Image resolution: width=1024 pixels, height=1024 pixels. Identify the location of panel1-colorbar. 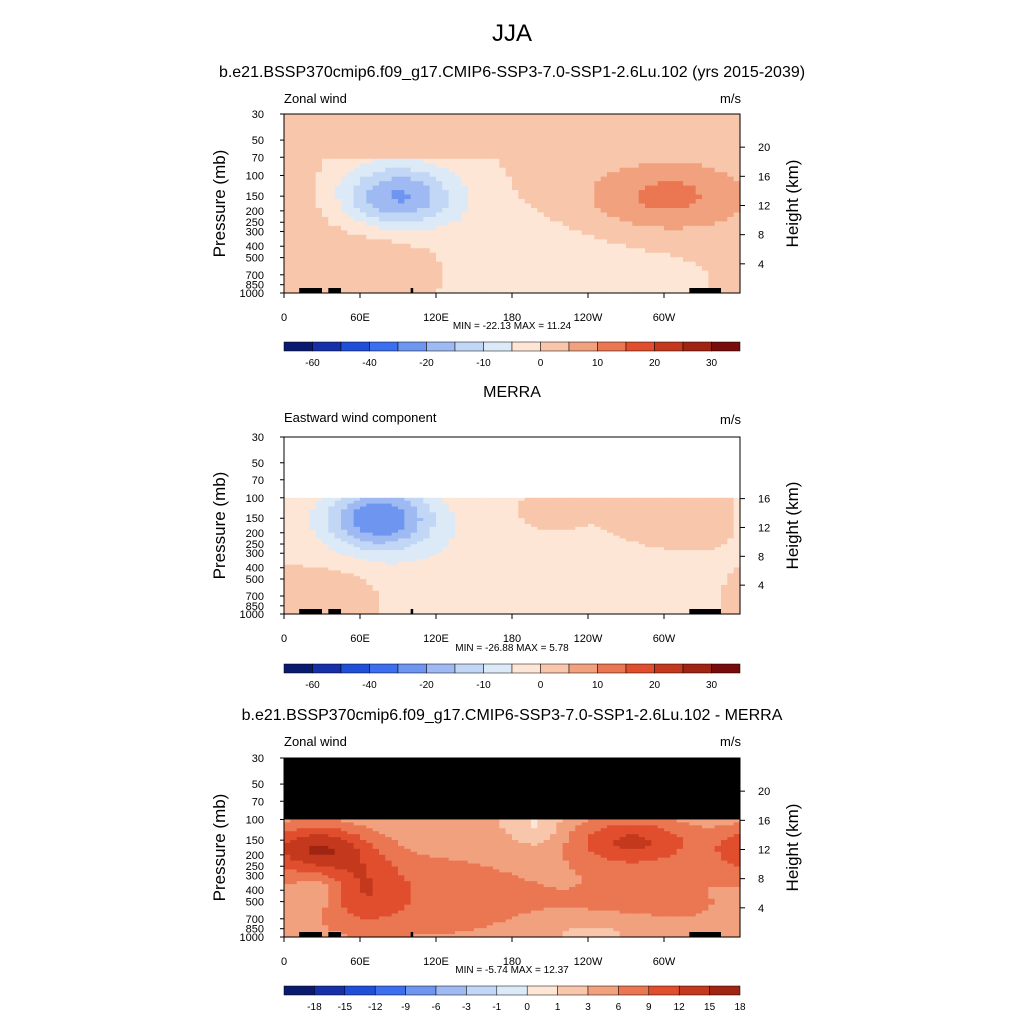
(512, 346).